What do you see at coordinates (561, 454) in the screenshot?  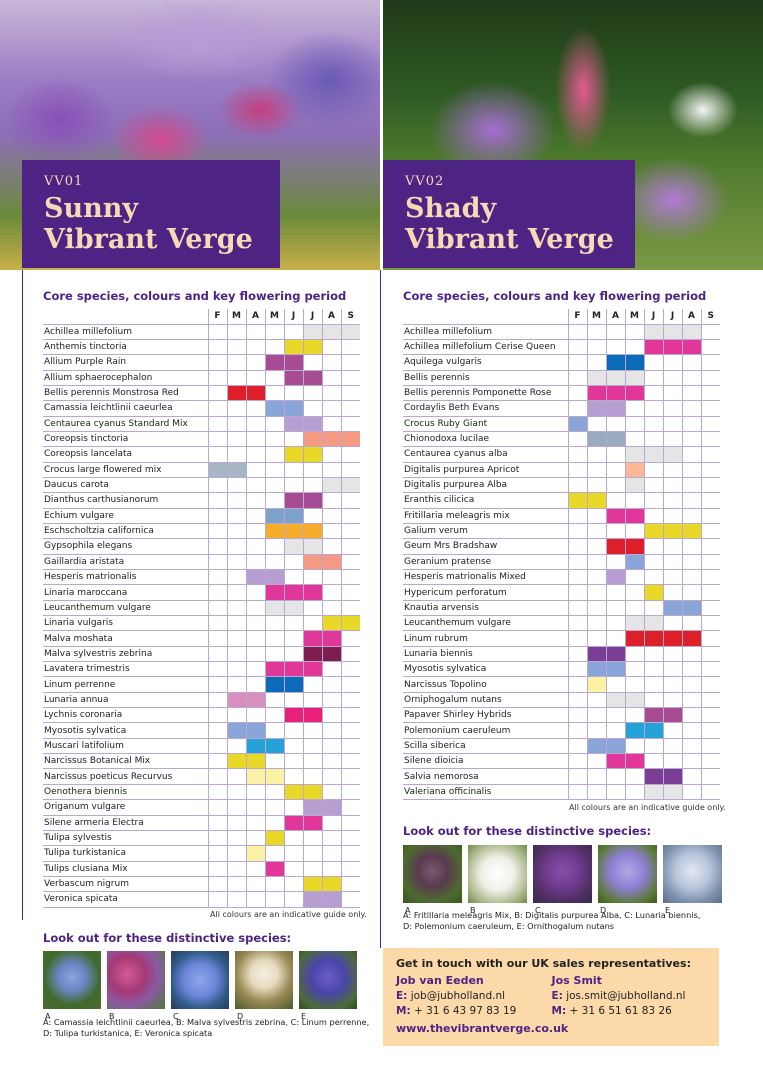 I see `species-row: Centaurea cyanus alba` at bounding box center [561, 454].